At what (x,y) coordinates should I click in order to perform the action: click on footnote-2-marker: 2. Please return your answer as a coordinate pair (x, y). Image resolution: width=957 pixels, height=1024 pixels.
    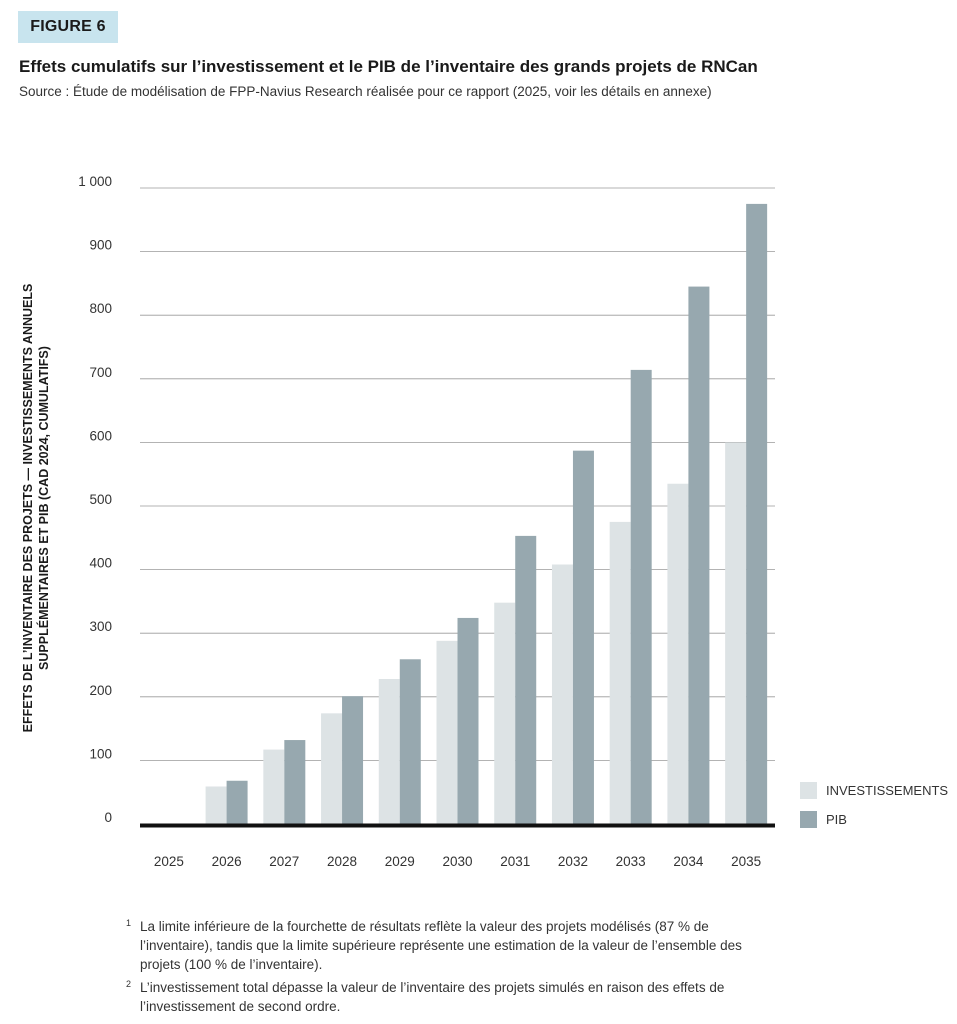
    Looking at the image, I should click on (129, 984).